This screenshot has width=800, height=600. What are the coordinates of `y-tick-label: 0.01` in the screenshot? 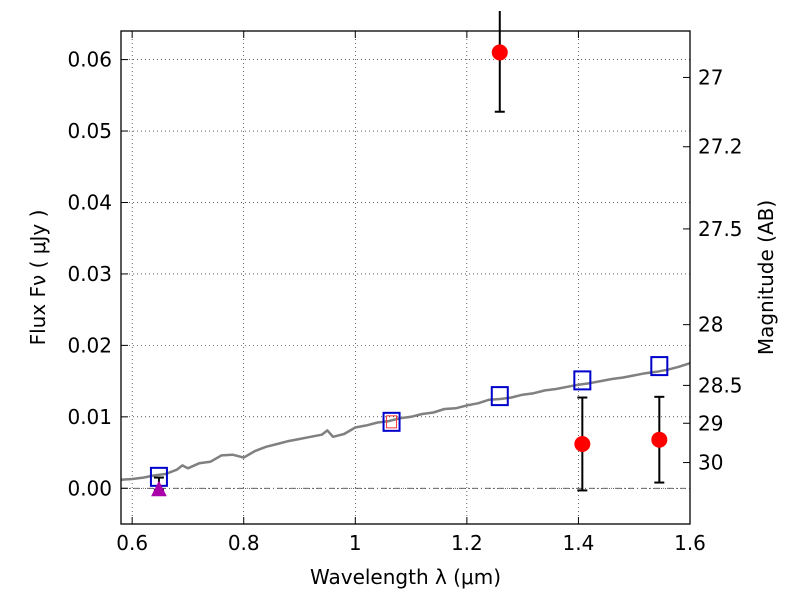 It's located at (89, 417).